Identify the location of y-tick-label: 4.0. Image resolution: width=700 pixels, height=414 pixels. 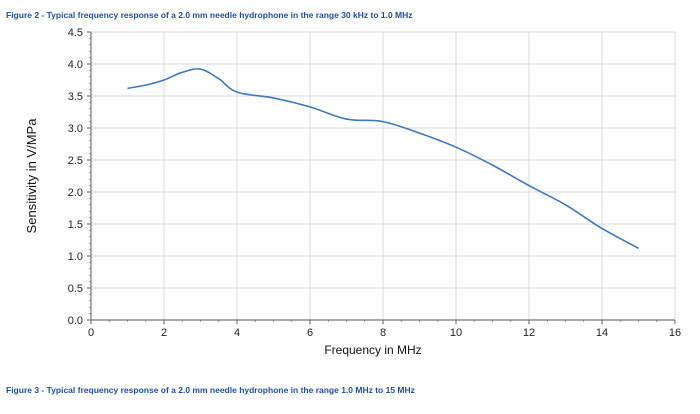
(75, 65).